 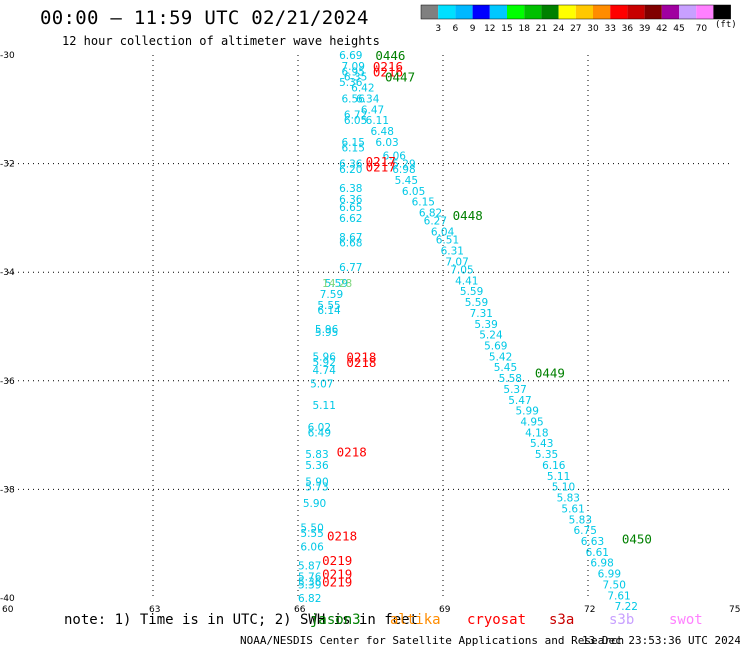 I want to click on time-label: 0450, so click(x=637, y=538).